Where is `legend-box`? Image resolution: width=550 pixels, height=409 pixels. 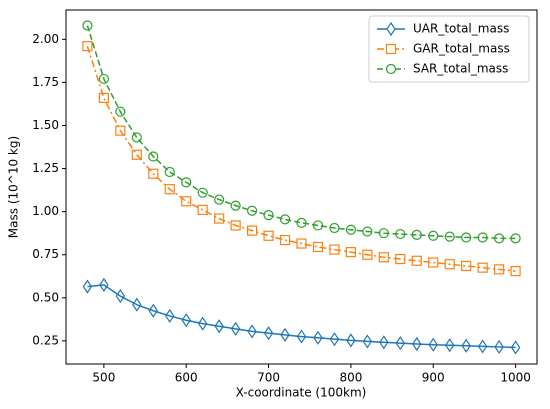 legend-box is located at coordinates (449, 49).